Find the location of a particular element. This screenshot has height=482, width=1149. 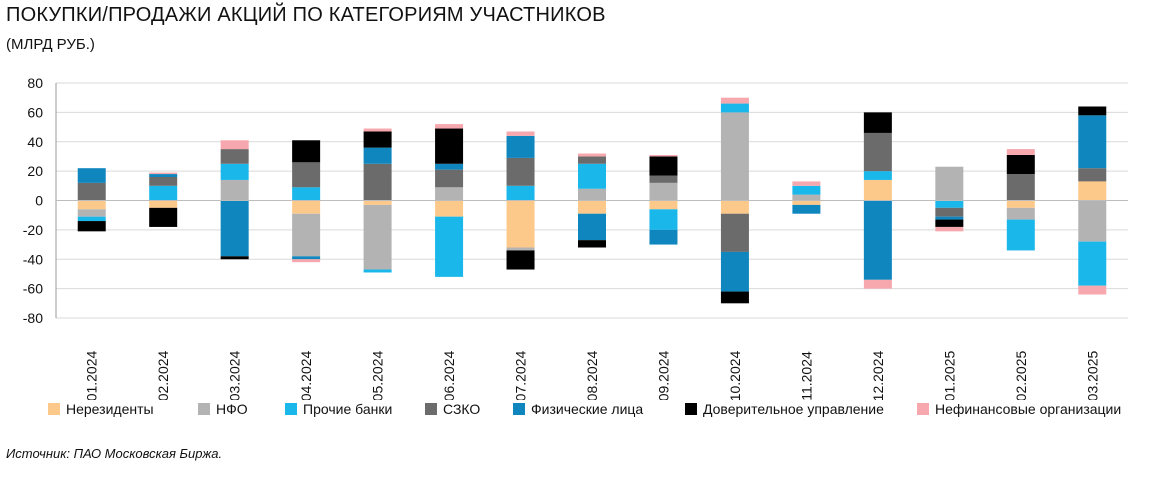

chart-subtitle: (МЛРД РУБ.) is located at coordinates (50, 44).